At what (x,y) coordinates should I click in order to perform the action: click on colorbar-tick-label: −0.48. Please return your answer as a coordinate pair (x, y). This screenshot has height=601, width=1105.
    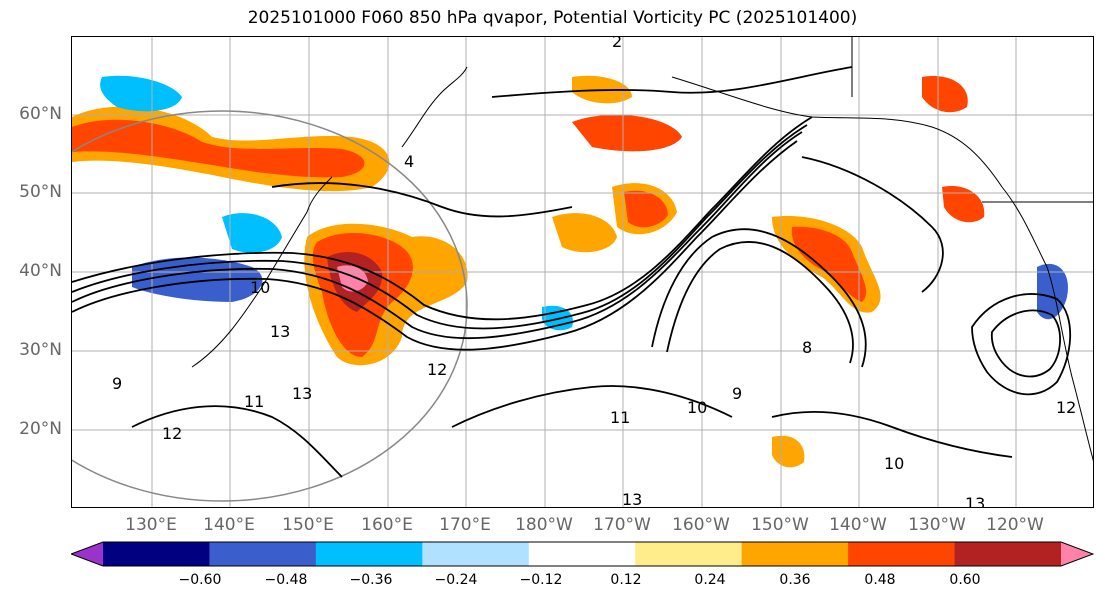
    Looking at the image, I should click on (286, 580).